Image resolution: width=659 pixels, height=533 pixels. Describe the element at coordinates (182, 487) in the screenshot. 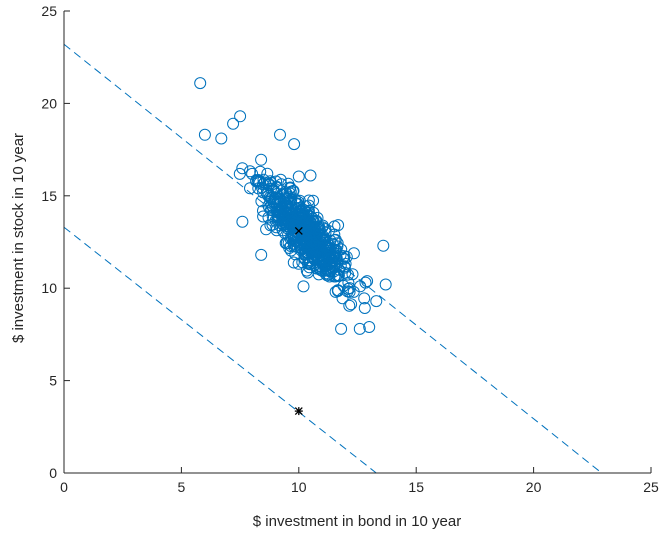

I see `x-tick-label: 5` at that location.